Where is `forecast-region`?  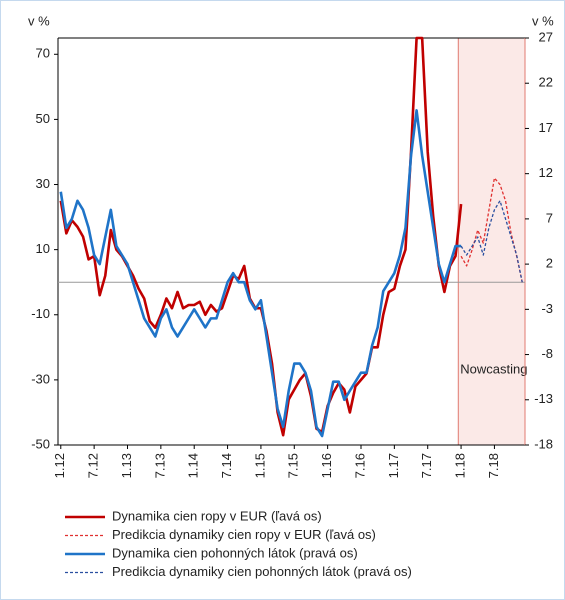
forecast-region is located at coordinates (491, 241).